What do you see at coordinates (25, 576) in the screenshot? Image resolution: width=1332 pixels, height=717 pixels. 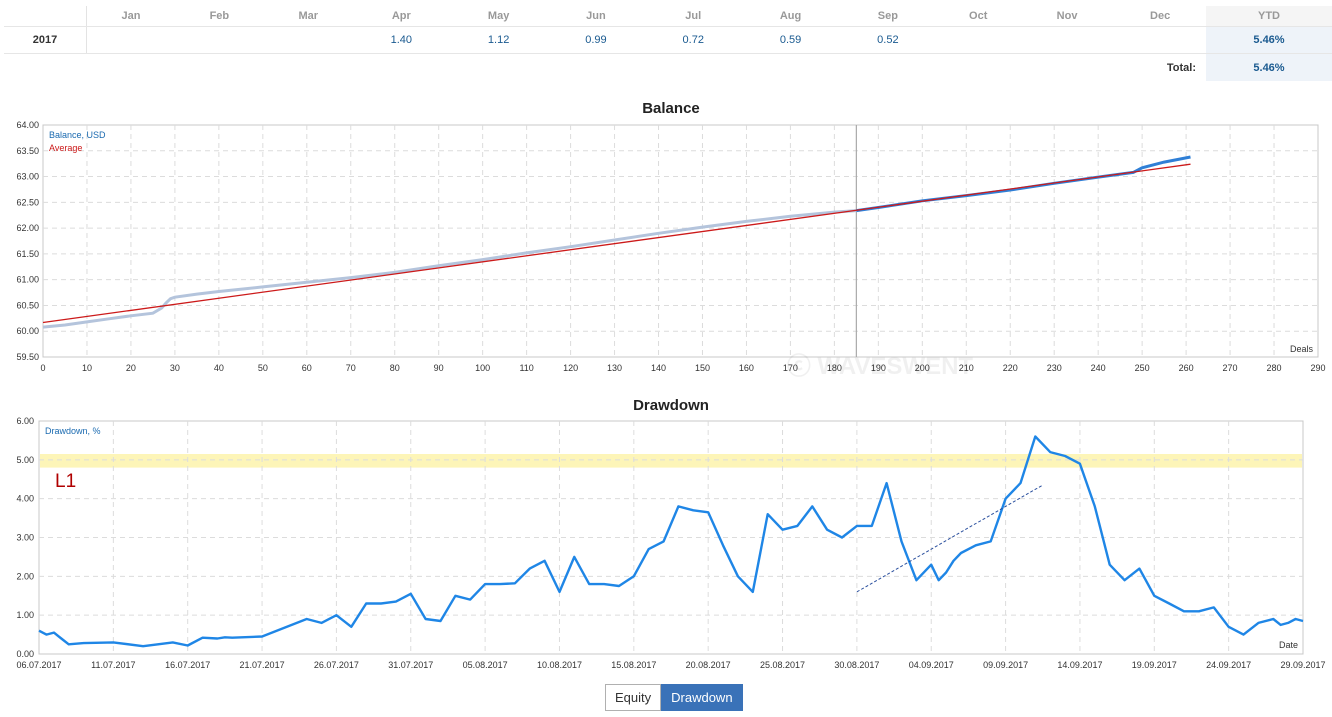 I see `y-tick-label: 2.00` at bounding box center [25, 576].